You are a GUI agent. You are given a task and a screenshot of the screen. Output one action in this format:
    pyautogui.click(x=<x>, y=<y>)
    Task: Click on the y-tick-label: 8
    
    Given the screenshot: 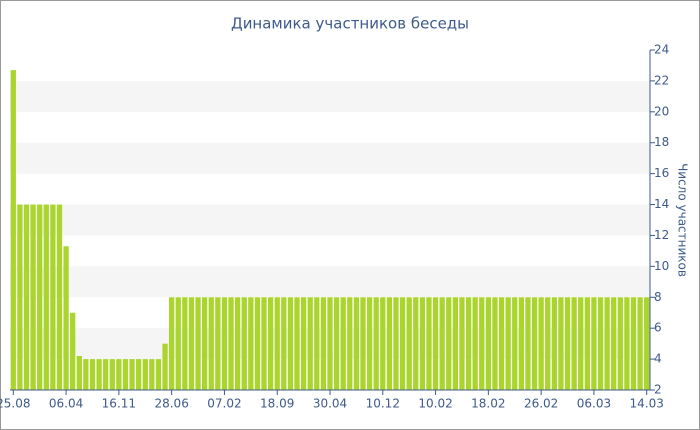 What is the action you would take?
    pyautogui.click(x=658, y=297)
    